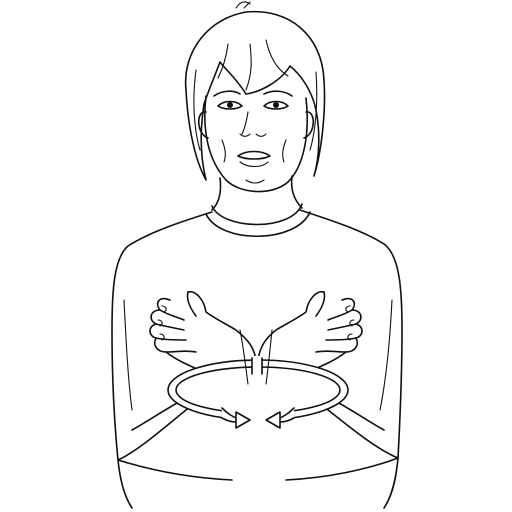 The height and width of the screenshot is (512, 512). What do you see at coordinates (255, 97) in the screenshot?
I see `head` at bounding box center [255, 97].